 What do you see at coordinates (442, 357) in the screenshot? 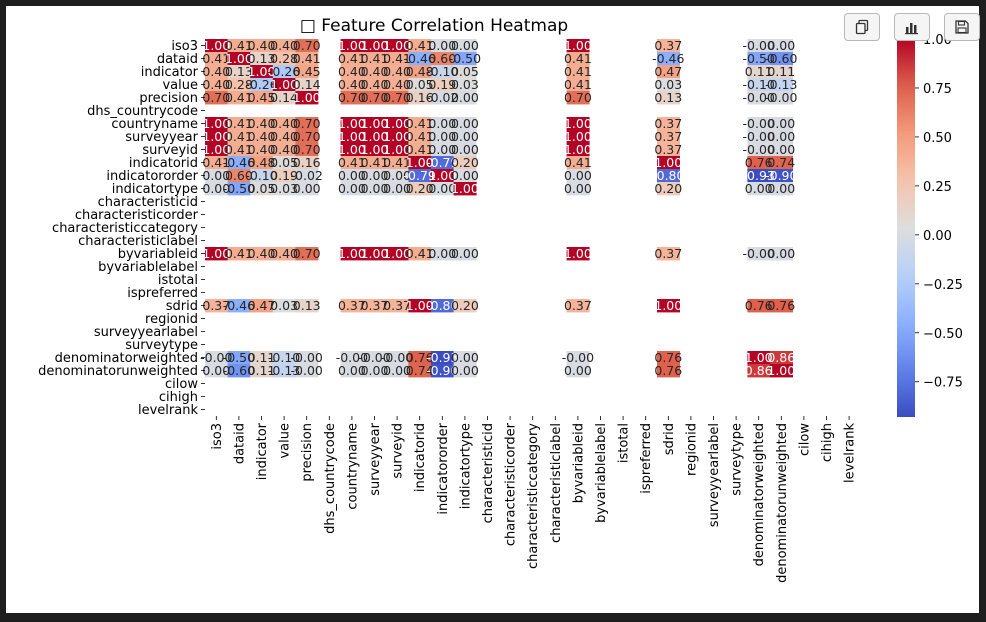
I see `cell-value-label: -0.93` at bounding box center [442, 357].